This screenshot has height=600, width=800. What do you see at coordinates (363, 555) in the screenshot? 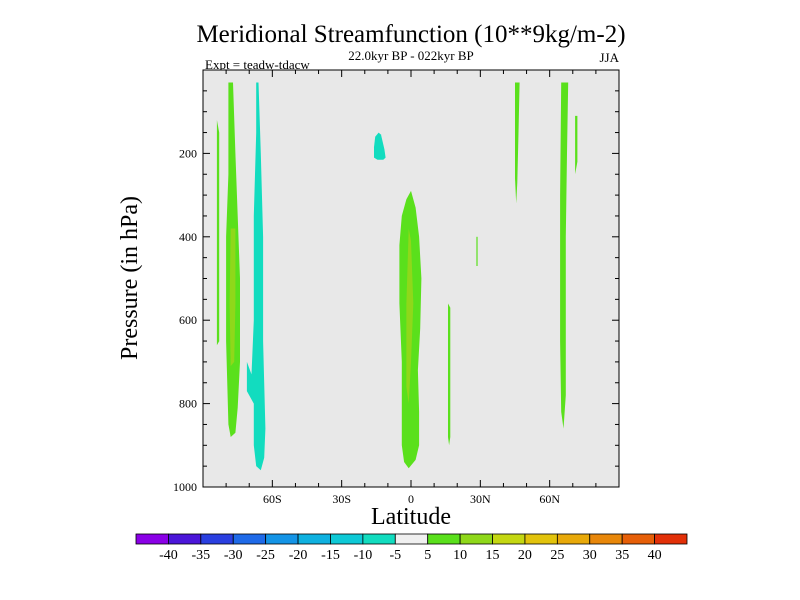
I see `colorbar-label: -10` at bounding box center [363, 555].